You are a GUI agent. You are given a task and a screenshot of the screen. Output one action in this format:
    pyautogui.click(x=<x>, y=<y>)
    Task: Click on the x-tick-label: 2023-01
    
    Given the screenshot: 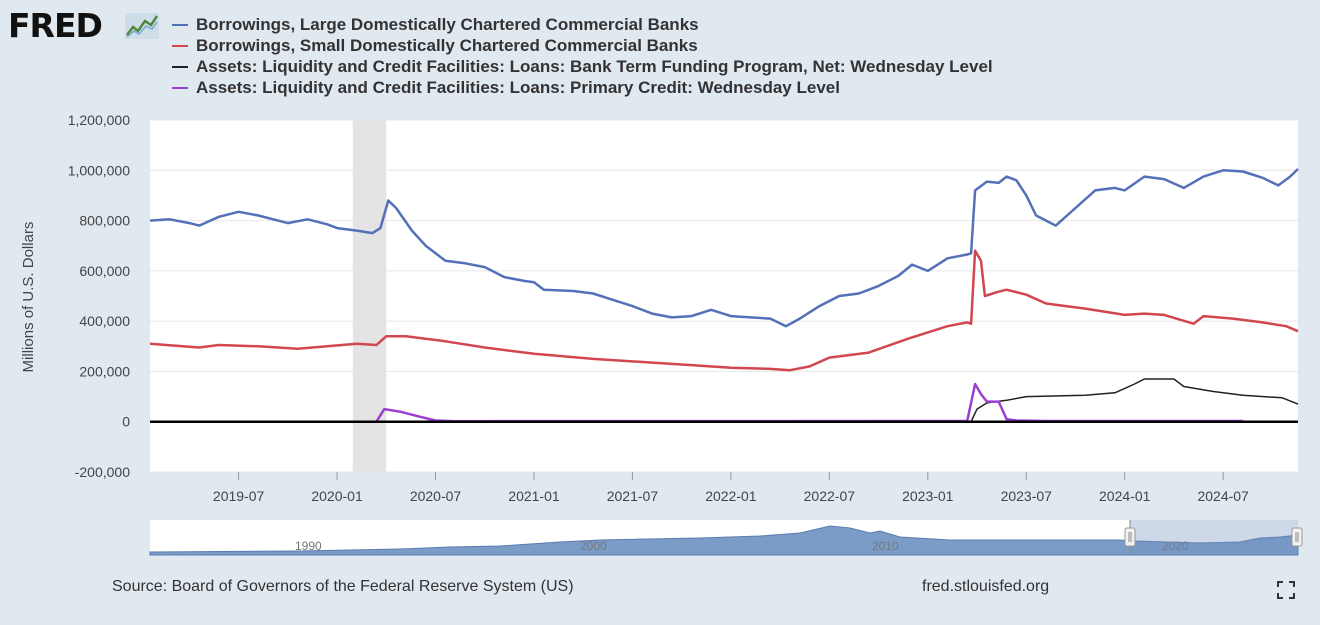 What is the action you would take?
    pyautogui.click(x=928, y=496)
    